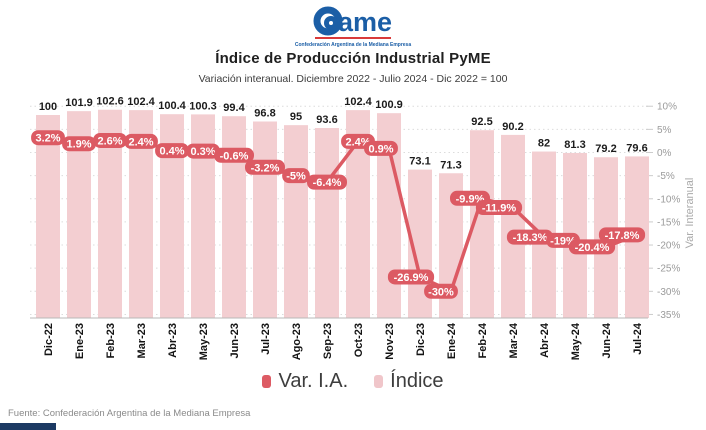 This screenshot has width=706, height=430. I want to click on x-axis-month-label: Jun-23, so click(235, 340).